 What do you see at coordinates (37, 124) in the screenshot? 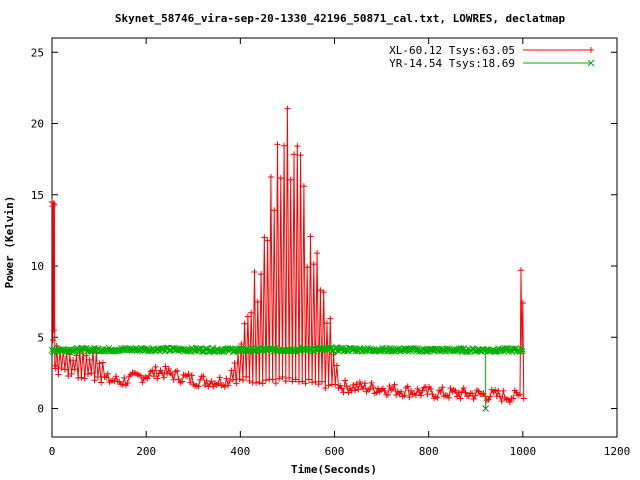
I see `y-tick-label: 20` at bounding box center [37, 124].